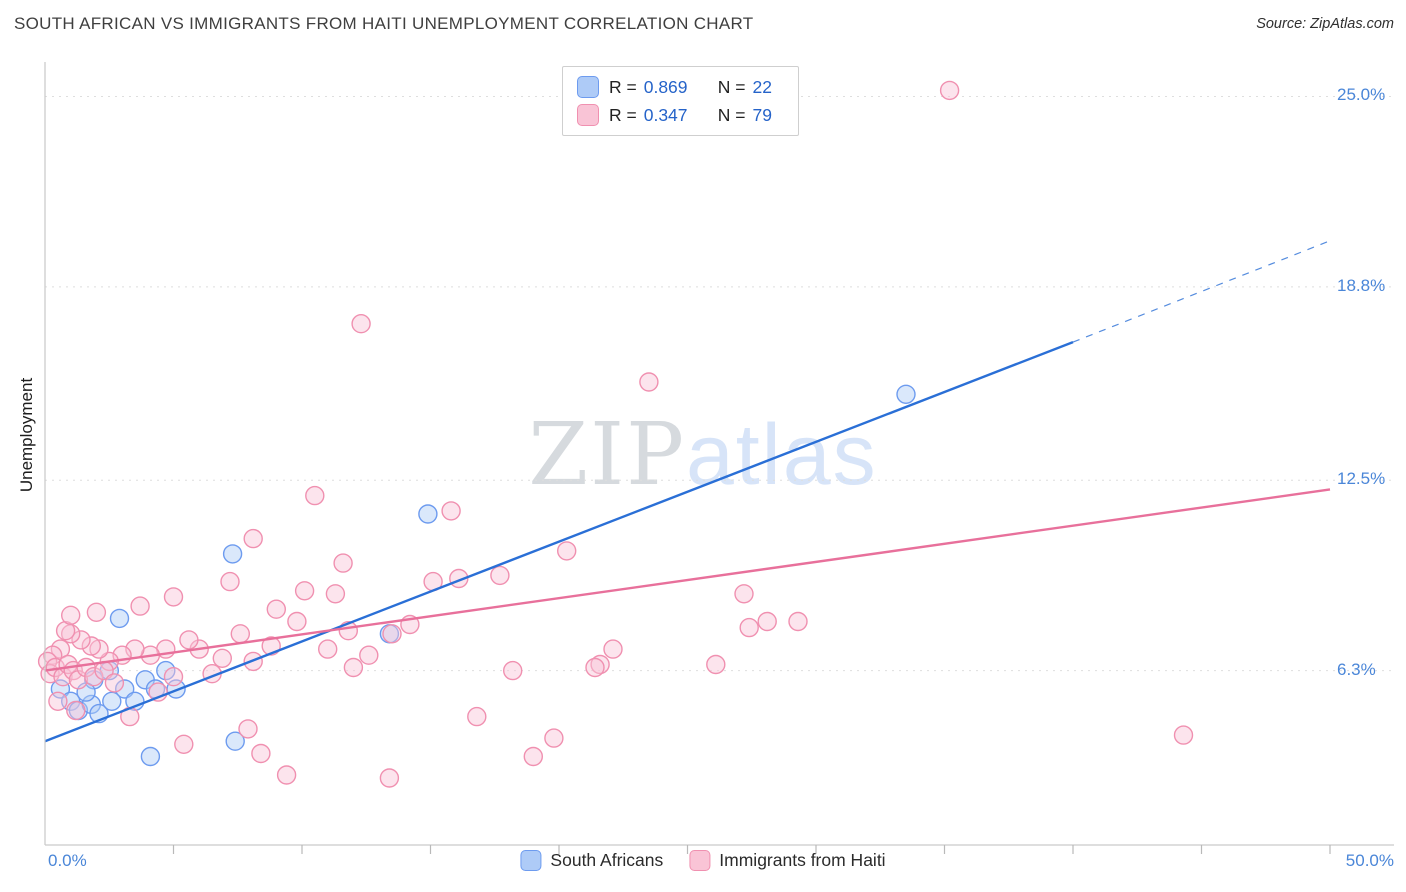 This screenshot has height=892, width=1406. Describe the element at coordinates (67, 860) in the screenshot. I see `x-tick-min: 0.0%` at that location.